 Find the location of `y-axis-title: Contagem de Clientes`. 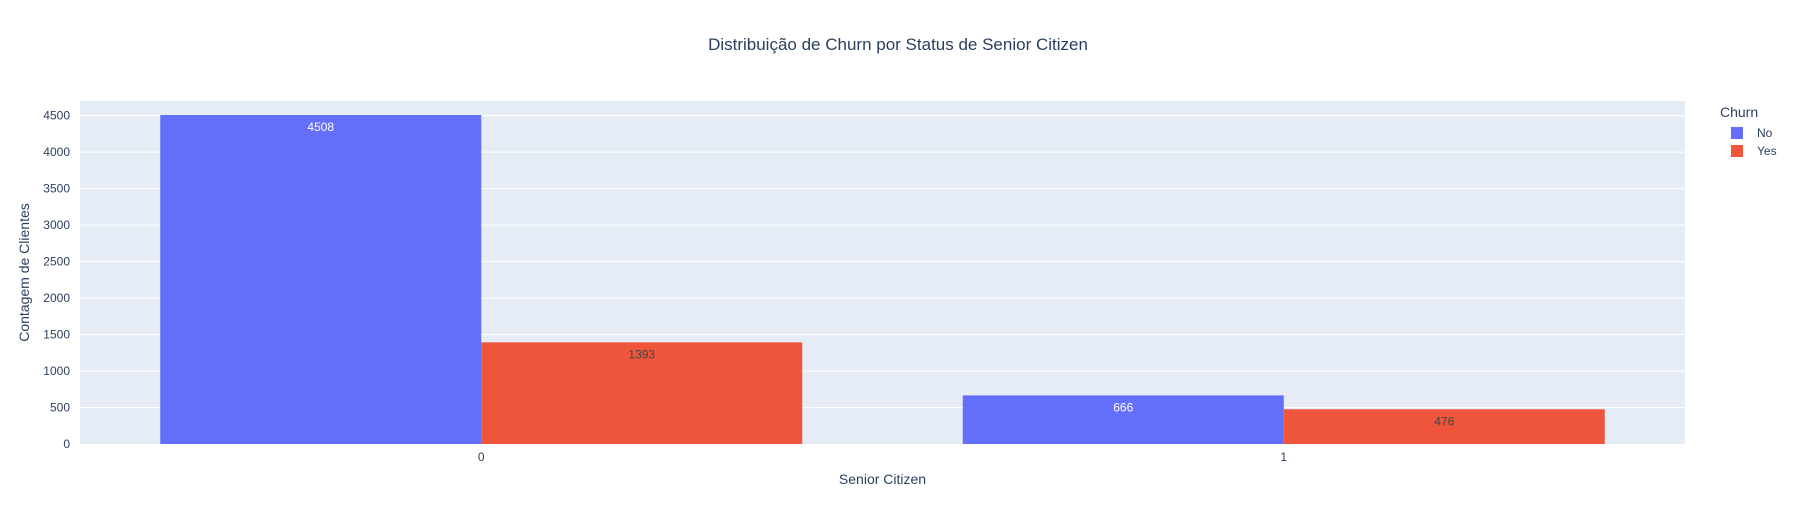

y-axis-title: Contagem de Clientes is located at coordinates (24, 272).